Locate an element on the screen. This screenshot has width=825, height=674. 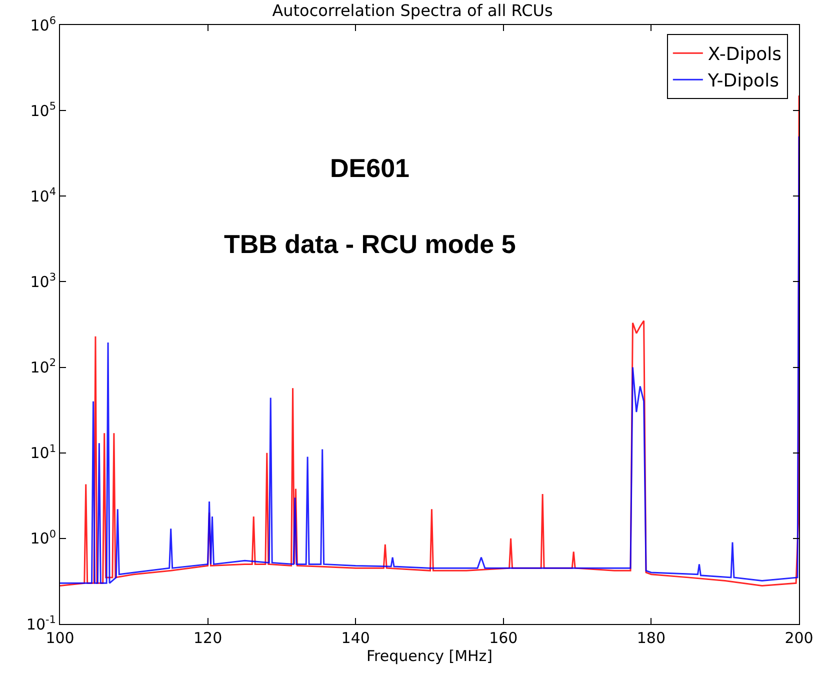
x-axis-title: Frequency [MHz] is located at coordinates (429, 656).